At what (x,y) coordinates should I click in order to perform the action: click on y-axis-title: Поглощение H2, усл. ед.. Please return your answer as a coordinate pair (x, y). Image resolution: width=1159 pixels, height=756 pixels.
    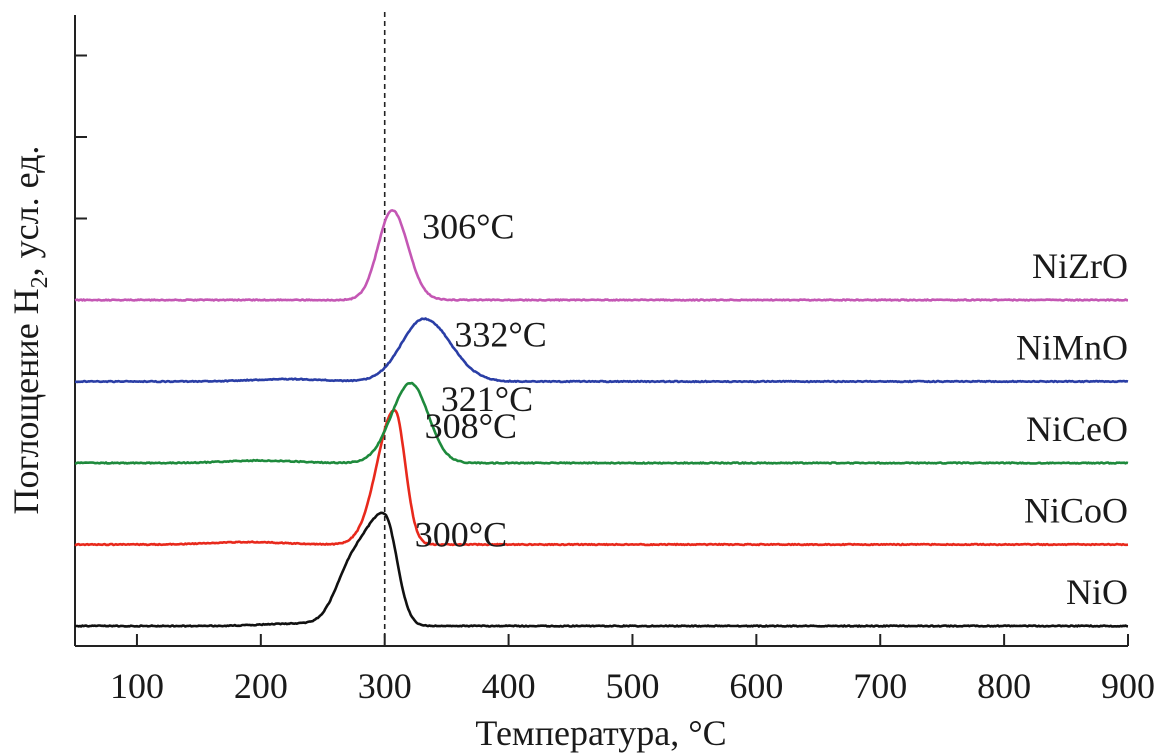
    Looking at the image, I should click on (29, 330).